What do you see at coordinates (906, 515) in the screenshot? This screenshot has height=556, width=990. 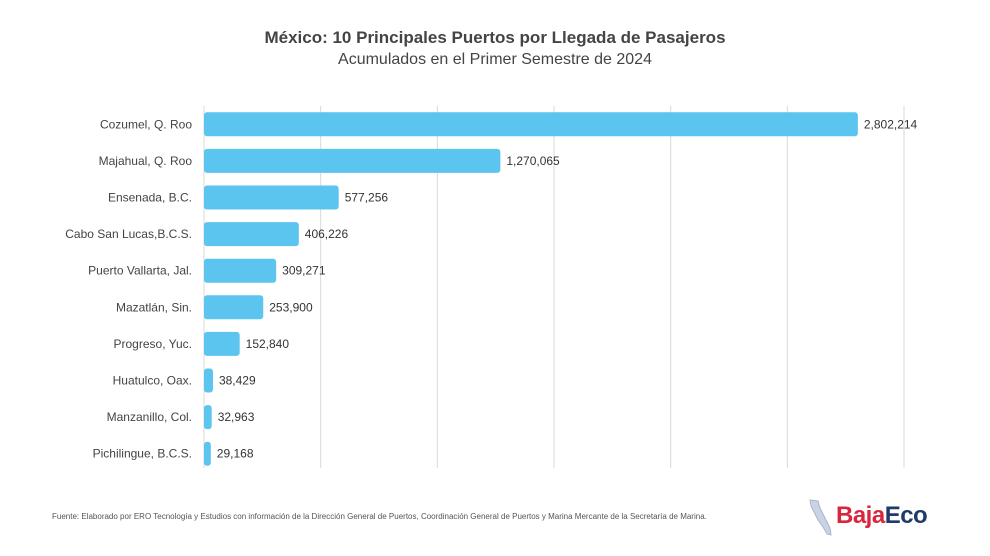 I see `logo-text-eco: Eco` at bounding box center [906, 515].